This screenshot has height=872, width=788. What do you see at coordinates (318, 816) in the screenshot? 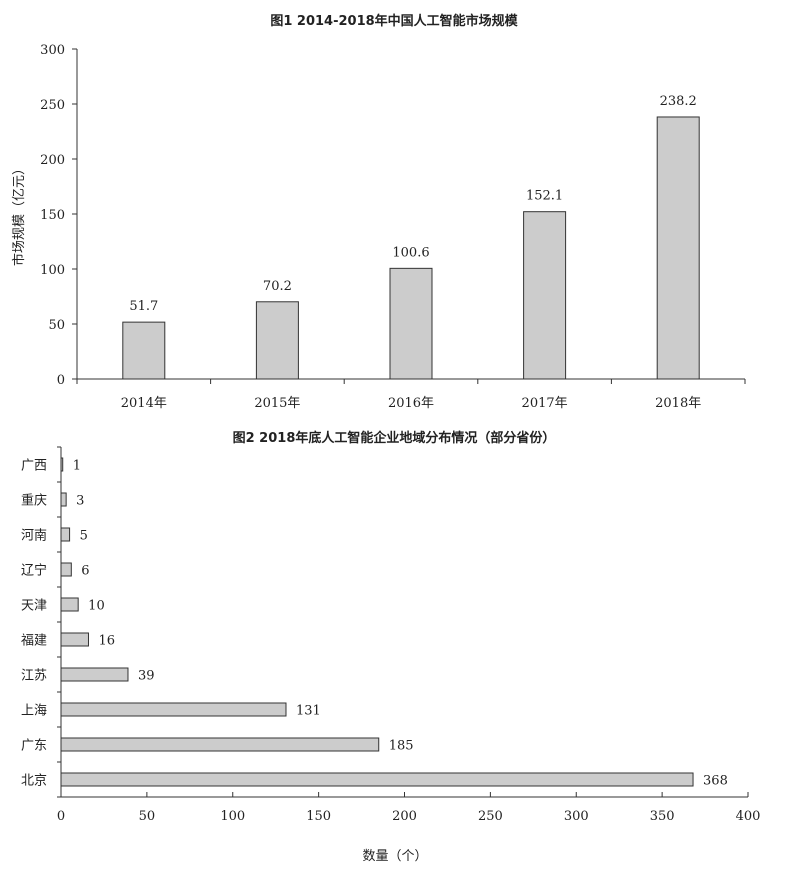
I see `chart2-x-tick-label: 150` at bounding box center [318, 816].